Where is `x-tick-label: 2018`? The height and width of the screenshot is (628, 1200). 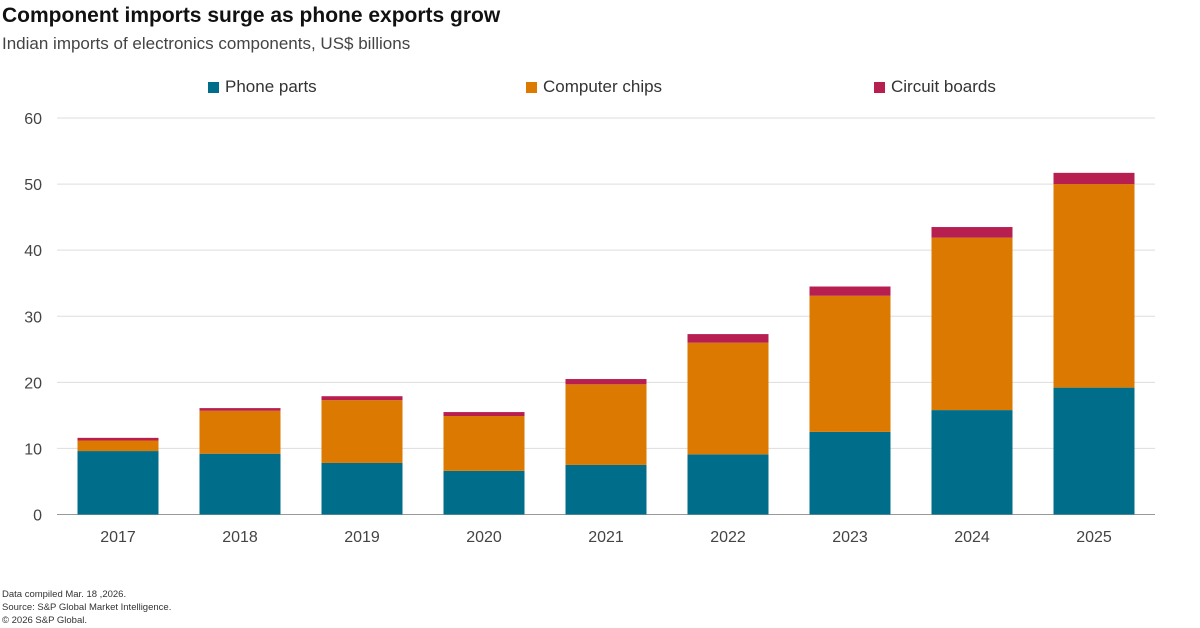 x-tick-label: 2018 is located at coordinates (240, 537).